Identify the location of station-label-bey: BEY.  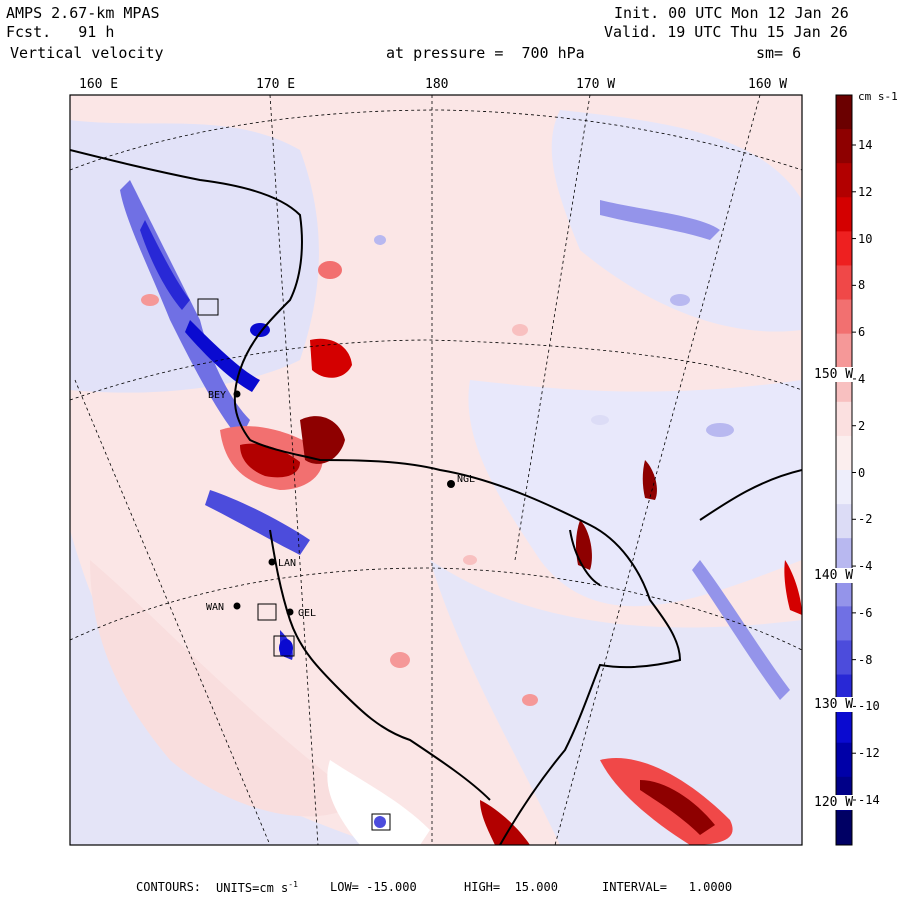
(217, 395).